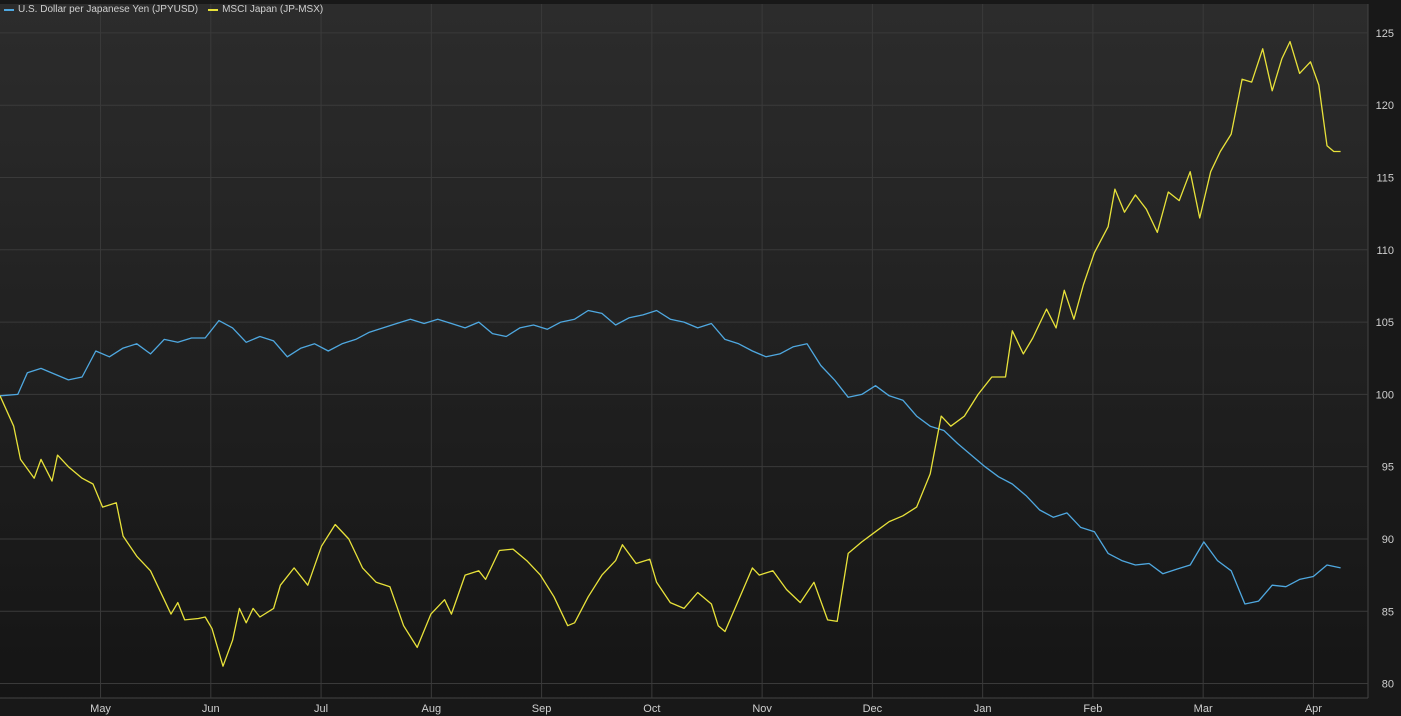 The height and width of the screenshot is (716, 1401). I want to click on y-tick-label-95: 95, so click(1388, 468).